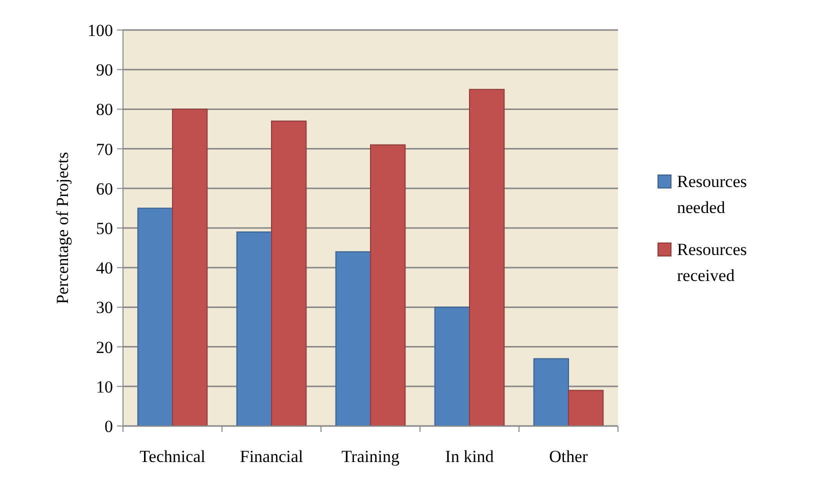 The width and height of the screenshot is (815, 479). I want to click on y-tick-label: 20, so click(104, 347).